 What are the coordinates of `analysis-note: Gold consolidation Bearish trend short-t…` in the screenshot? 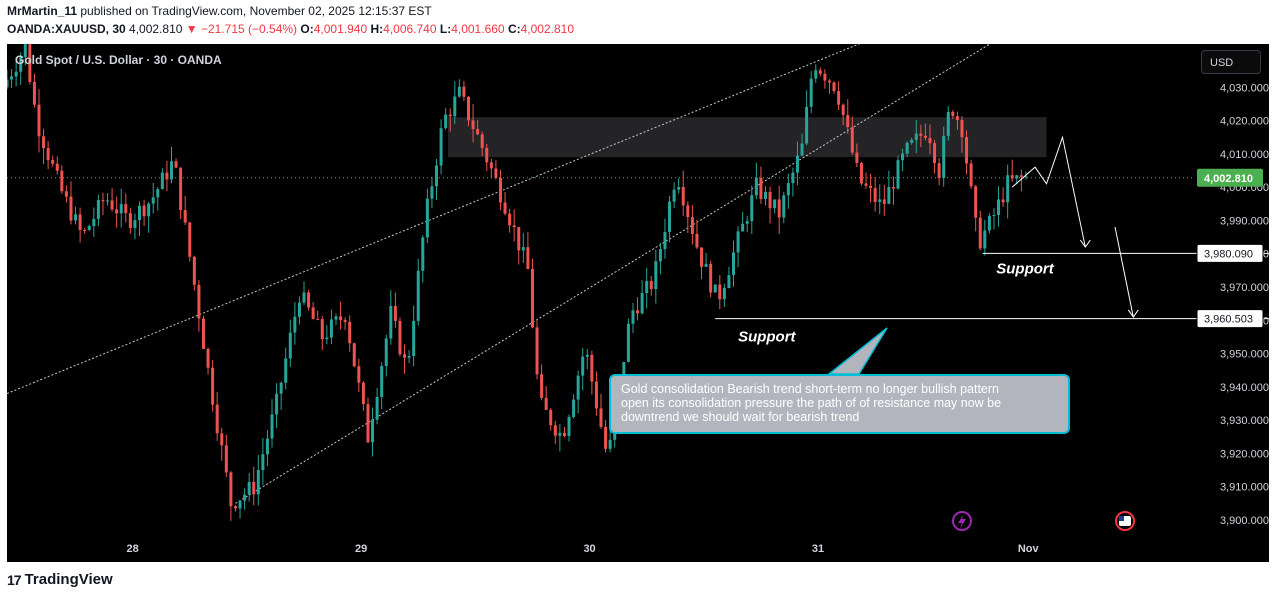 It's located at (839, 404).